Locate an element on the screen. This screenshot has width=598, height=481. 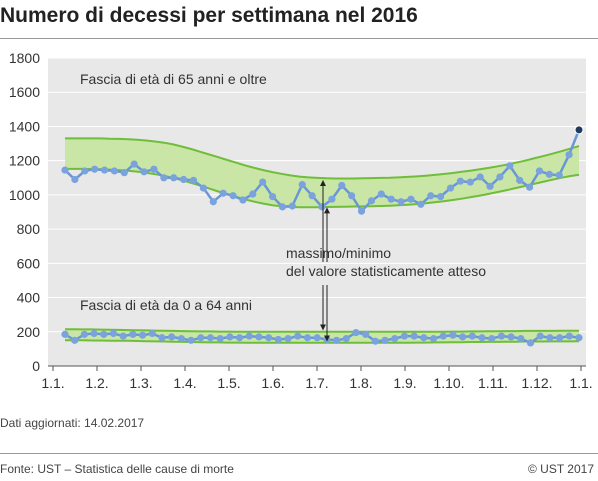
annotation-line-1: massimo/minimo is located at coordinates (338, 253).